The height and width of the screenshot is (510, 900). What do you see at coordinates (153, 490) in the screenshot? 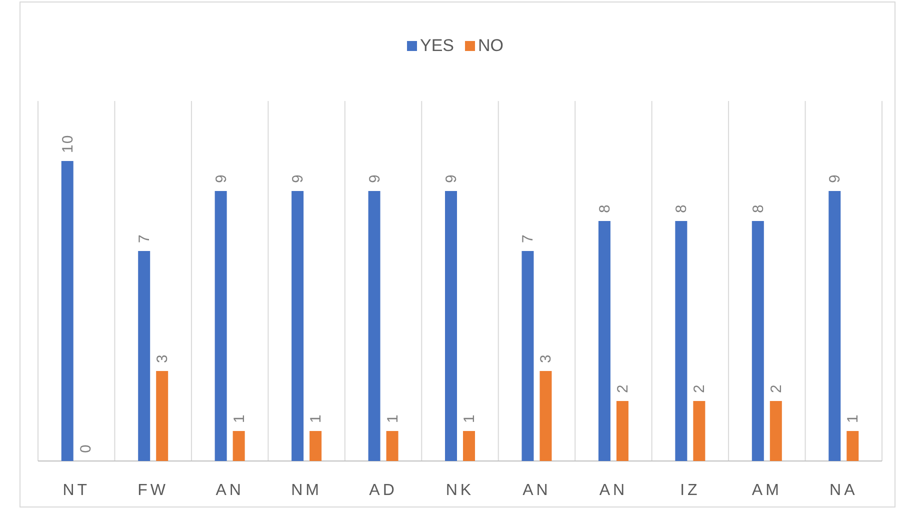
I see `x-tick-label: FW` at bounding box center [153, 490].